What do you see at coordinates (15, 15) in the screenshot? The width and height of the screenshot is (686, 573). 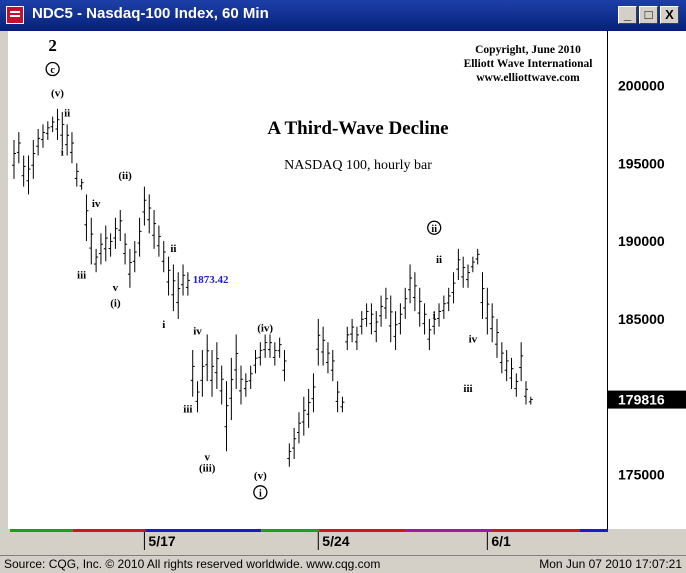 I see `app-icon` at bounding box center [15, 15].